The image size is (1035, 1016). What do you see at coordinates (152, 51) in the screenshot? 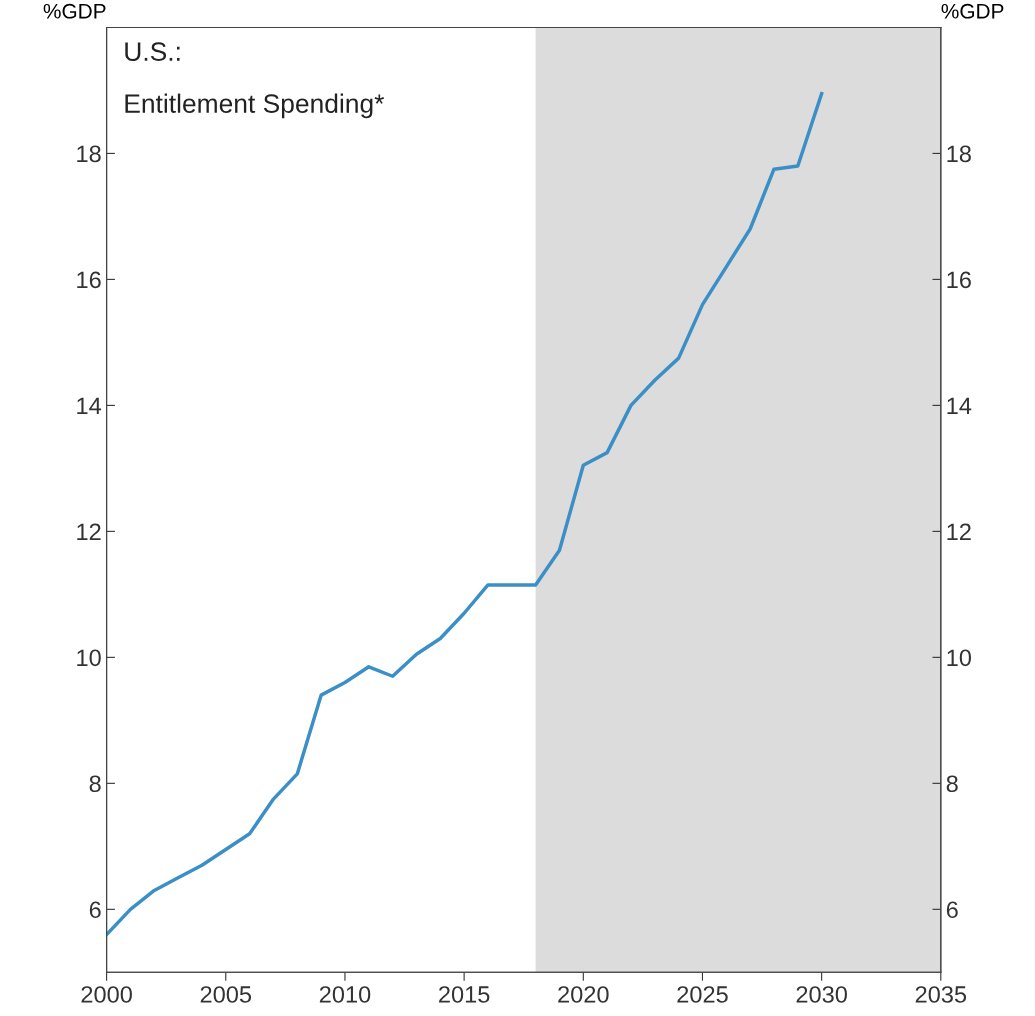
I see `chart-title: U.S.:` at bounding box center [152, 51].